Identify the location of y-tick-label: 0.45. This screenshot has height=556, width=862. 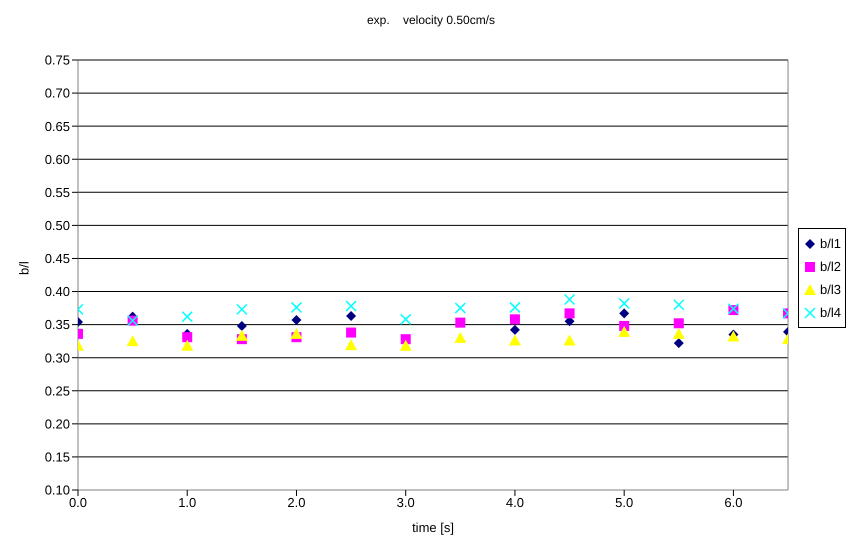
(57, 258).